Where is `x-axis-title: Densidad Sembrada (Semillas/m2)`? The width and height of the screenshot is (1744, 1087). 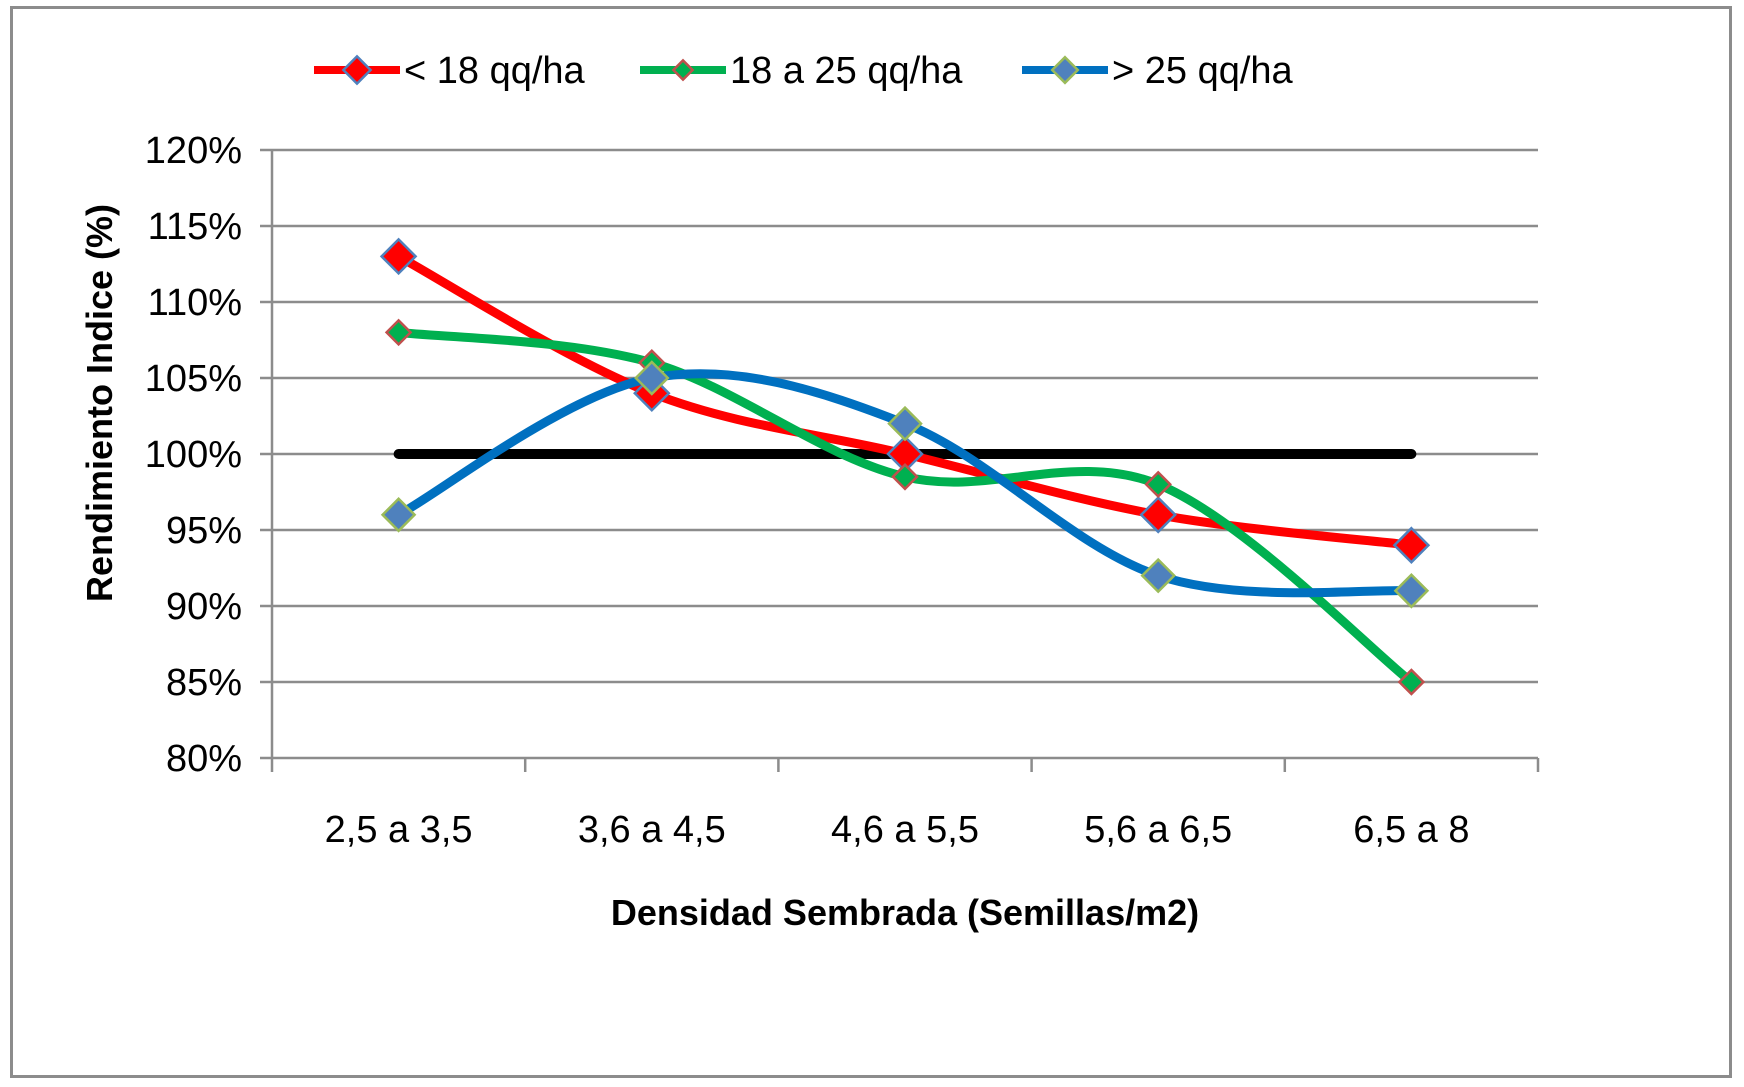
x-axis-title: Densidad Sembrada (Semillas/m2) is located at coordinates (905, 912).